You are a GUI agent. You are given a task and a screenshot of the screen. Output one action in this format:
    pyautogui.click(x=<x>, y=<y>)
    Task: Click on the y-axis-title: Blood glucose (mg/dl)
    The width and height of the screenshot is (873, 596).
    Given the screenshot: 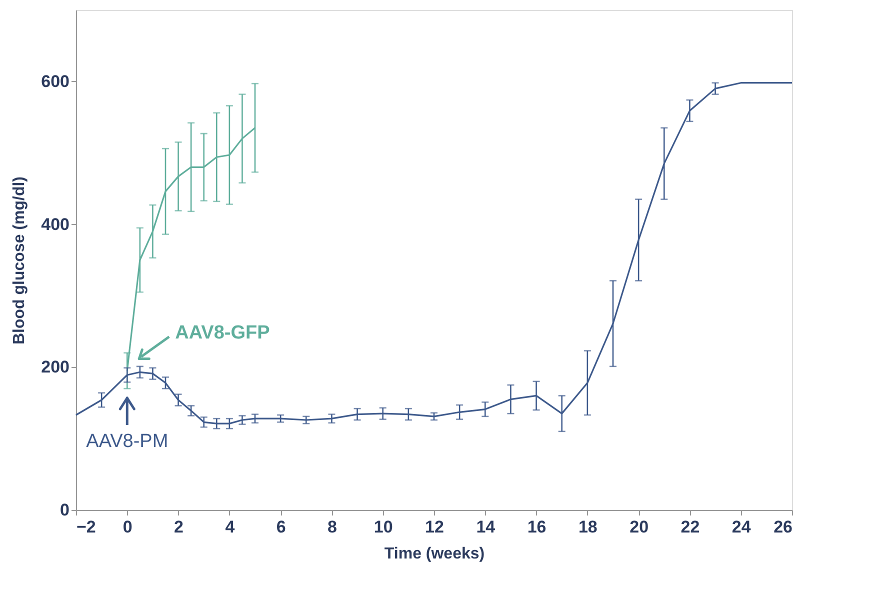 What is the action you would take?
    pyautogui.click(x=19, y=260)
    